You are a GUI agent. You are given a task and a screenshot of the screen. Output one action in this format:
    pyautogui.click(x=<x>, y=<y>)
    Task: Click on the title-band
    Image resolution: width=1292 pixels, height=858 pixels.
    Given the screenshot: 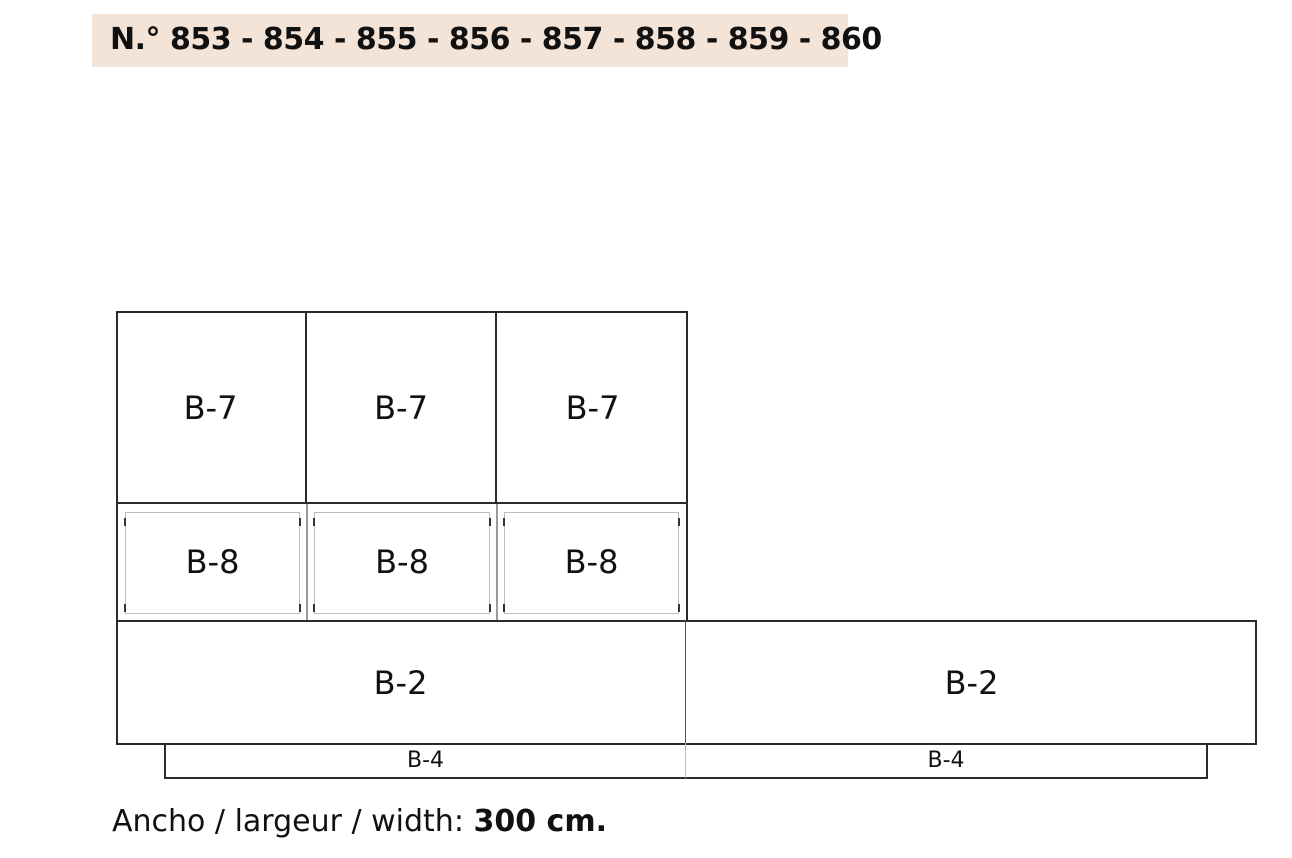 What is the action you would take?
    pyautogui.click(x=470, y=40)
    